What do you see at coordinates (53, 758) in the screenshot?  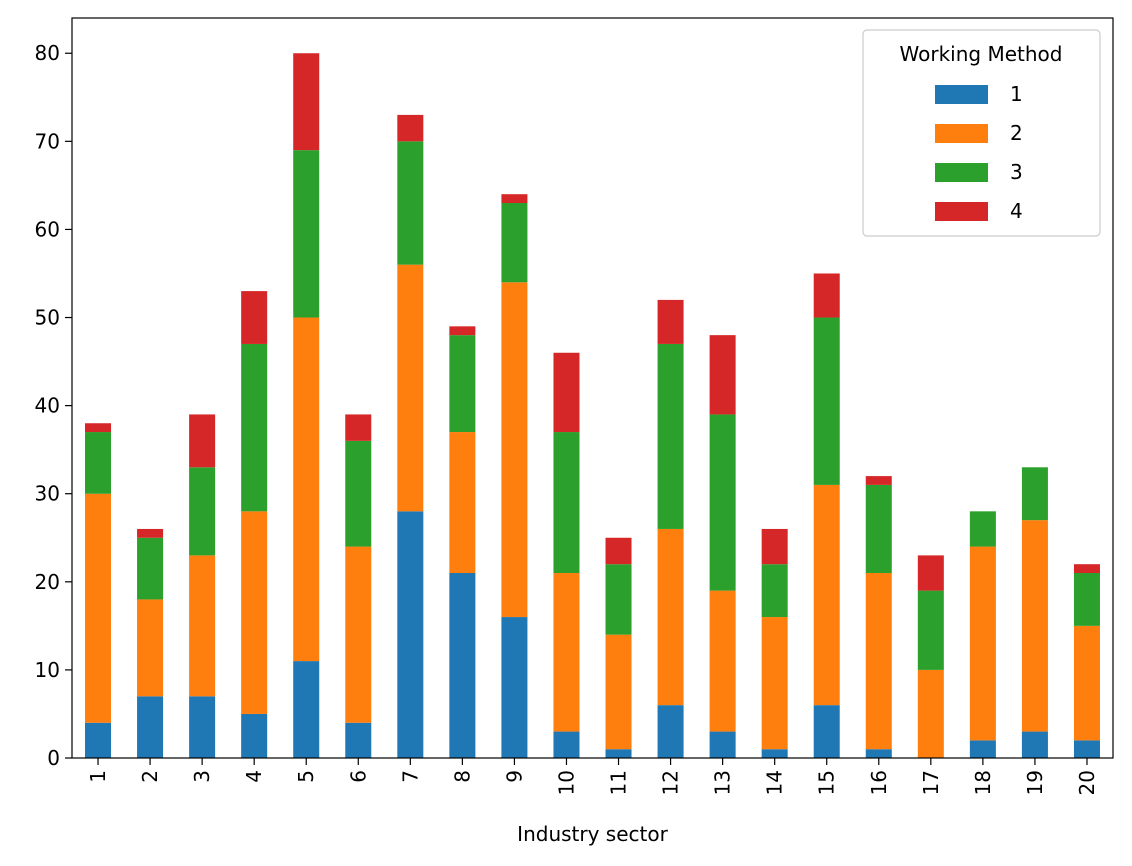 I see `y-tick-label: 0` at bounding box center [53, 758].